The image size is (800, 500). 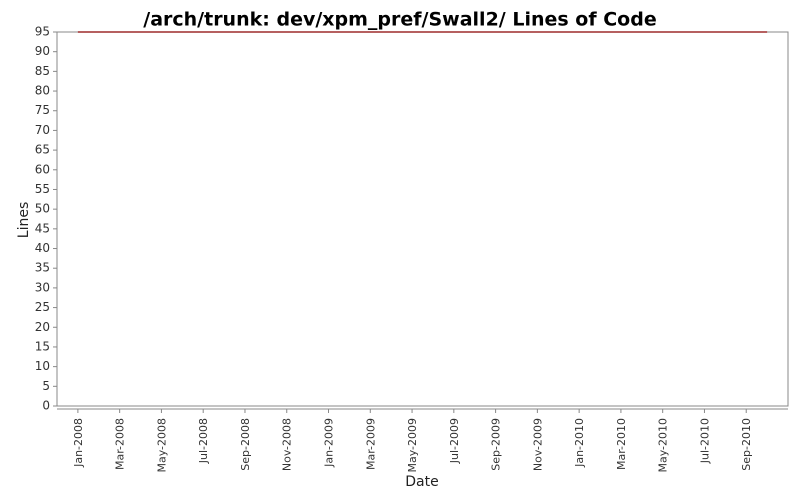 I want to click on x-tick-label: Jul-2008, so click(x=203, y=441).